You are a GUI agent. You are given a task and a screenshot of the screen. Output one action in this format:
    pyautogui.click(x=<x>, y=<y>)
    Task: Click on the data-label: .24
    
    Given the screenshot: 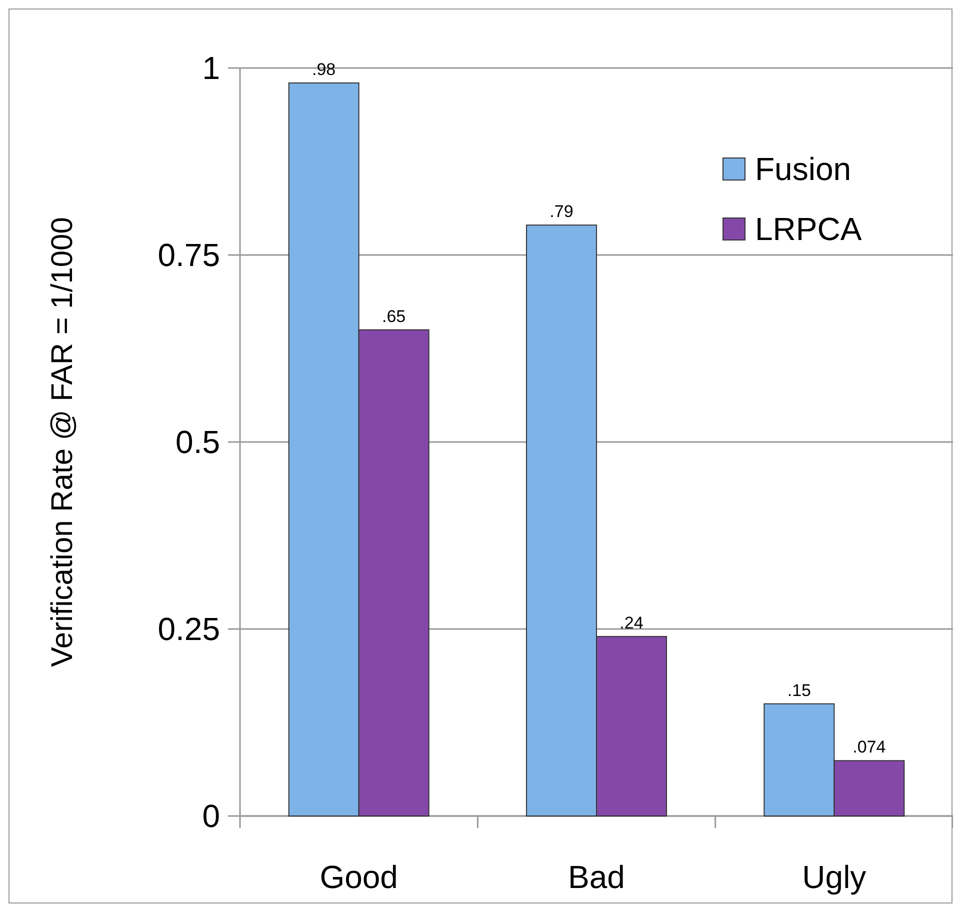 What is the action you would take?
    pyautogui.click(x=632, y=622)
    